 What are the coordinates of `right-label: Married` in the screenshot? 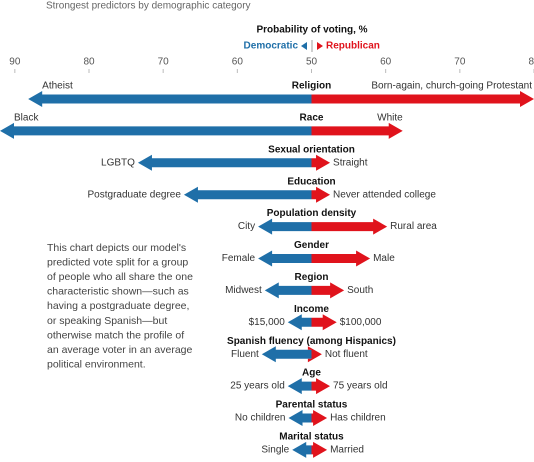 It's located at (347, 450).